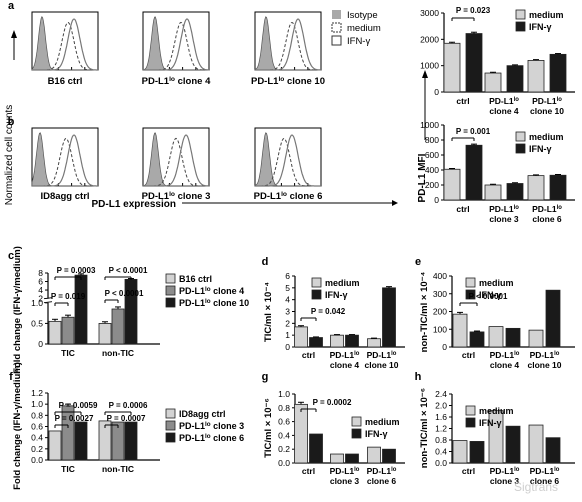 The width and height of the screenshot is (582, 502). Describe the element at coordinates (76, 270) in the screenshot. I see `pvalue-c-1: P = 0.0003` at that location.